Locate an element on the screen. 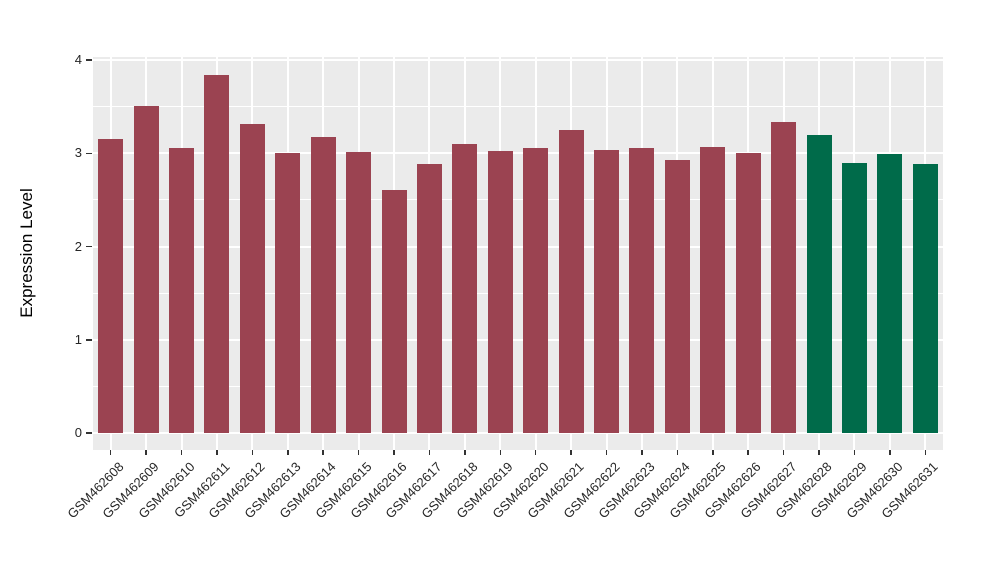  bar-GSM462613 is located at coordinates (288, 293).